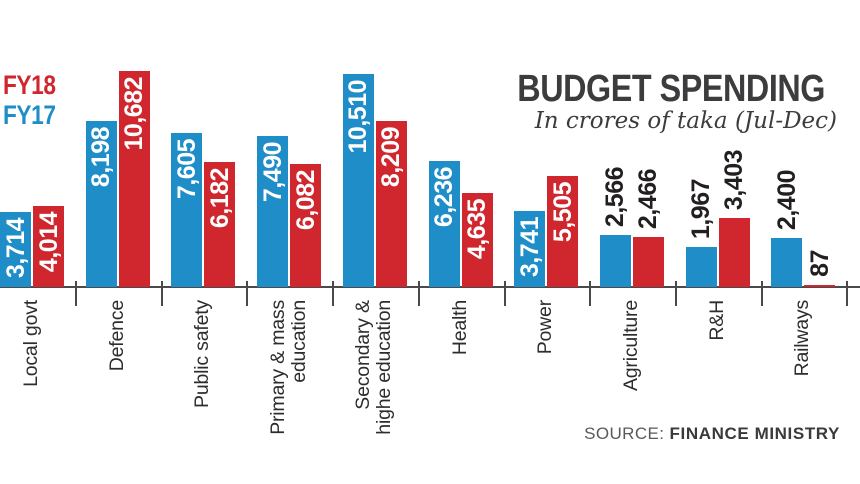 The height and width of the screenshot is (484, 860). I want to click on bar-r-h-fy18, so click(734, 252).